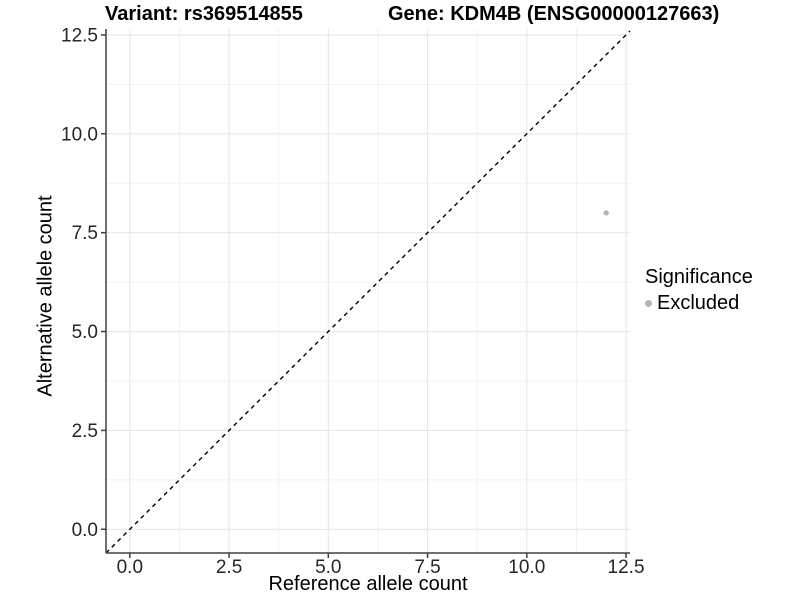  What do you see at coordinates (85, 233) in the screenshot?
I see `y-tick-label: 7.5` at bounding box center [85, 233].